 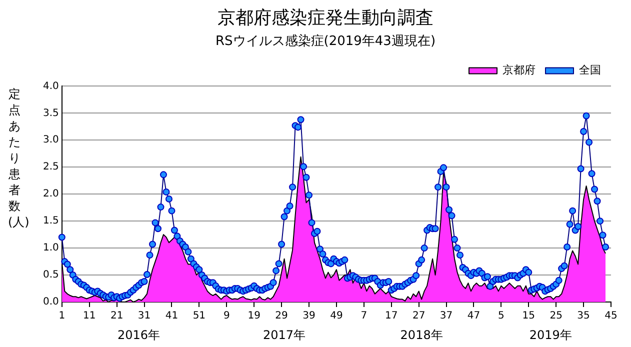 What do you see at coordinates (336, 316) in the screenshot?
I see `x-tick-label: 49` at bounding box center [336, 316].